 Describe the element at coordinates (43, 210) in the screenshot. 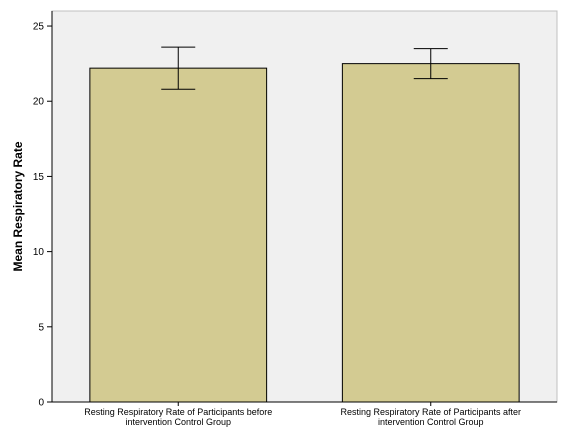

I see `y-axis: 0 5 10 15 20 25` at that location.